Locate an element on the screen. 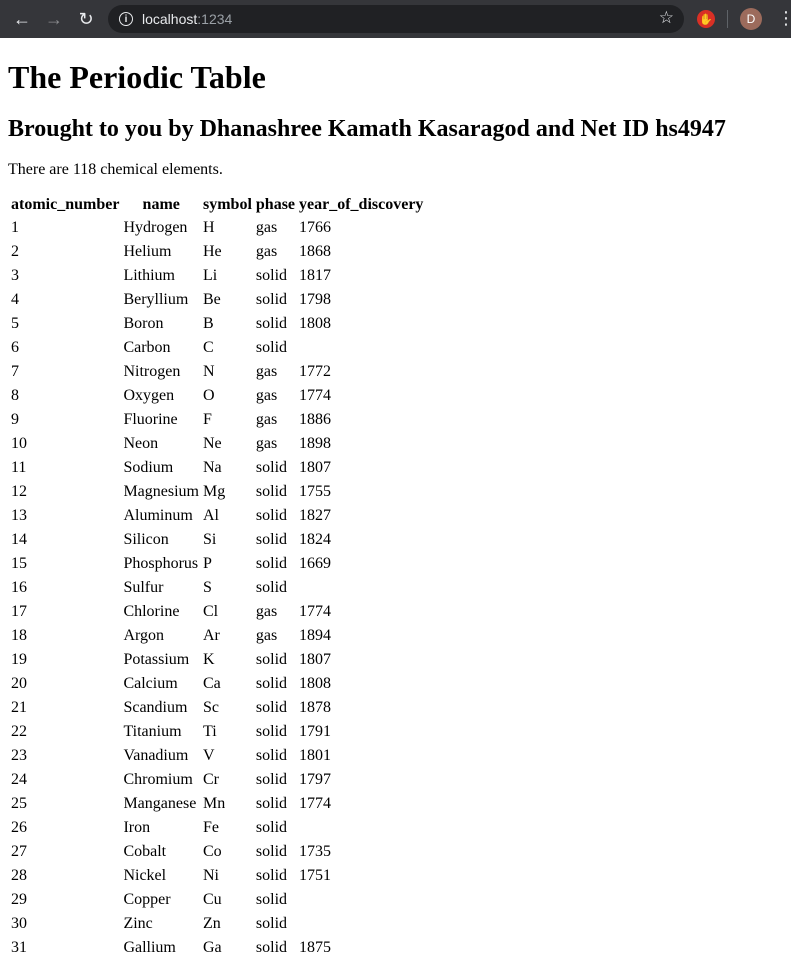 The height and width of the screenshot is (961, 791). cell-atomic-number: 24 is located at coordinates (19, 779).